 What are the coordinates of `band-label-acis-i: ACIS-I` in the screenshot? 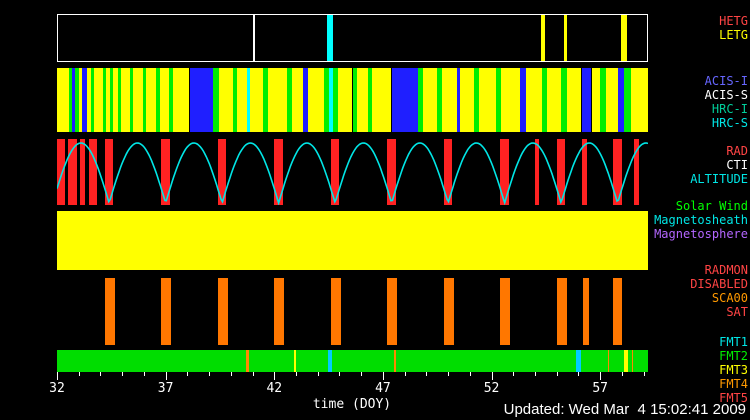 It's located at (726, 81).